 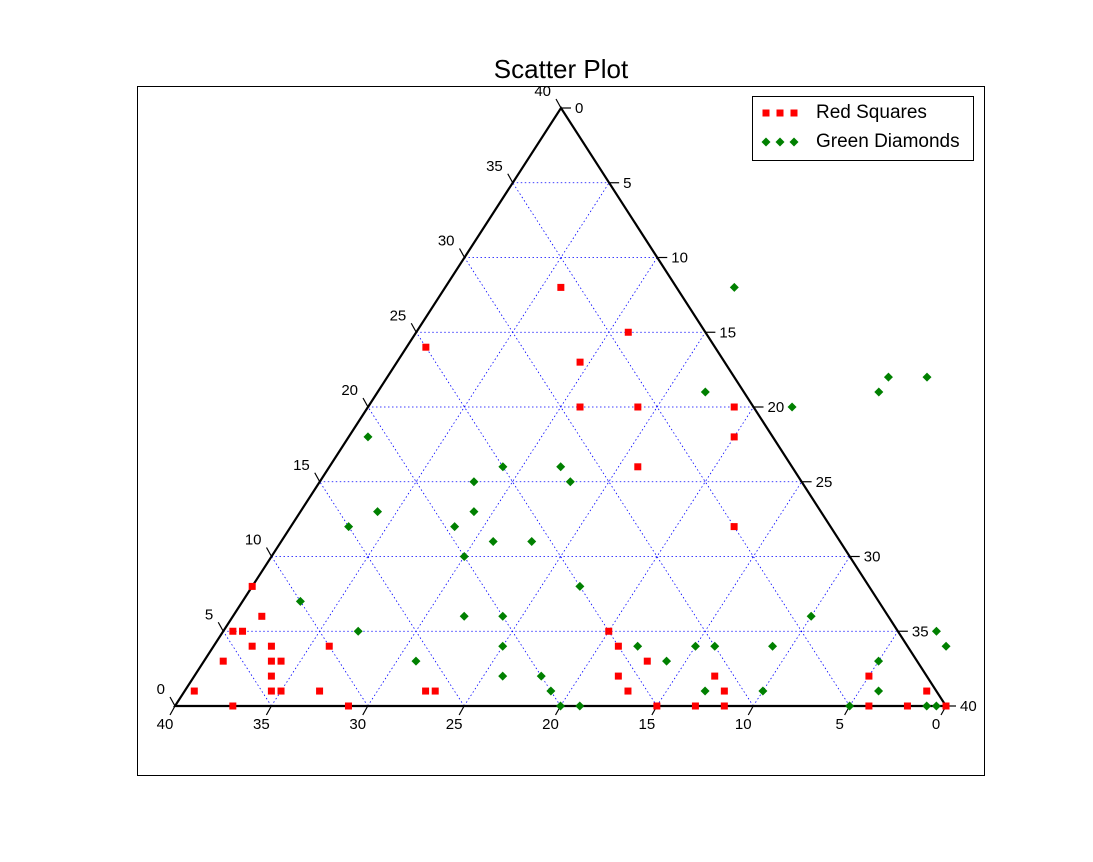 What do you see at coordinates (888, 141) in the screenshot?
I see `legend-label-green-diamonds: Green Diamonds` at bounding box center [888, 141].